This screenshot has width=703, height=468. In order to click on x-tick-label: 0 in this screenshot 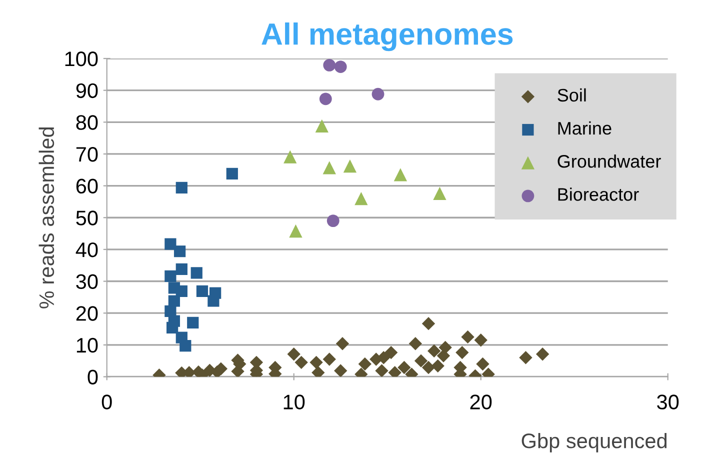, I will do `click(107, 402)`.